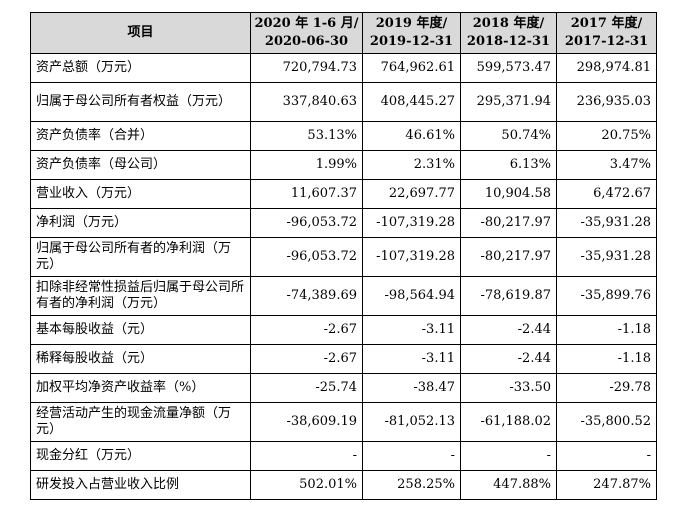  What do you see at coordinates (306, 485) in the screenshot?
I see `cell-value: 502.01%` at bounding box center [306, 485].